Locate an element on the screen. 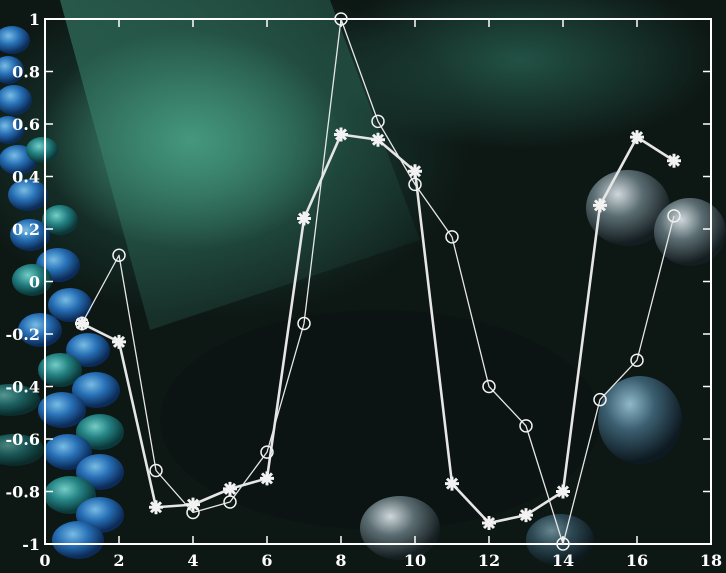  y-tick-label: 0.4 is located at coordinates (26, 177).